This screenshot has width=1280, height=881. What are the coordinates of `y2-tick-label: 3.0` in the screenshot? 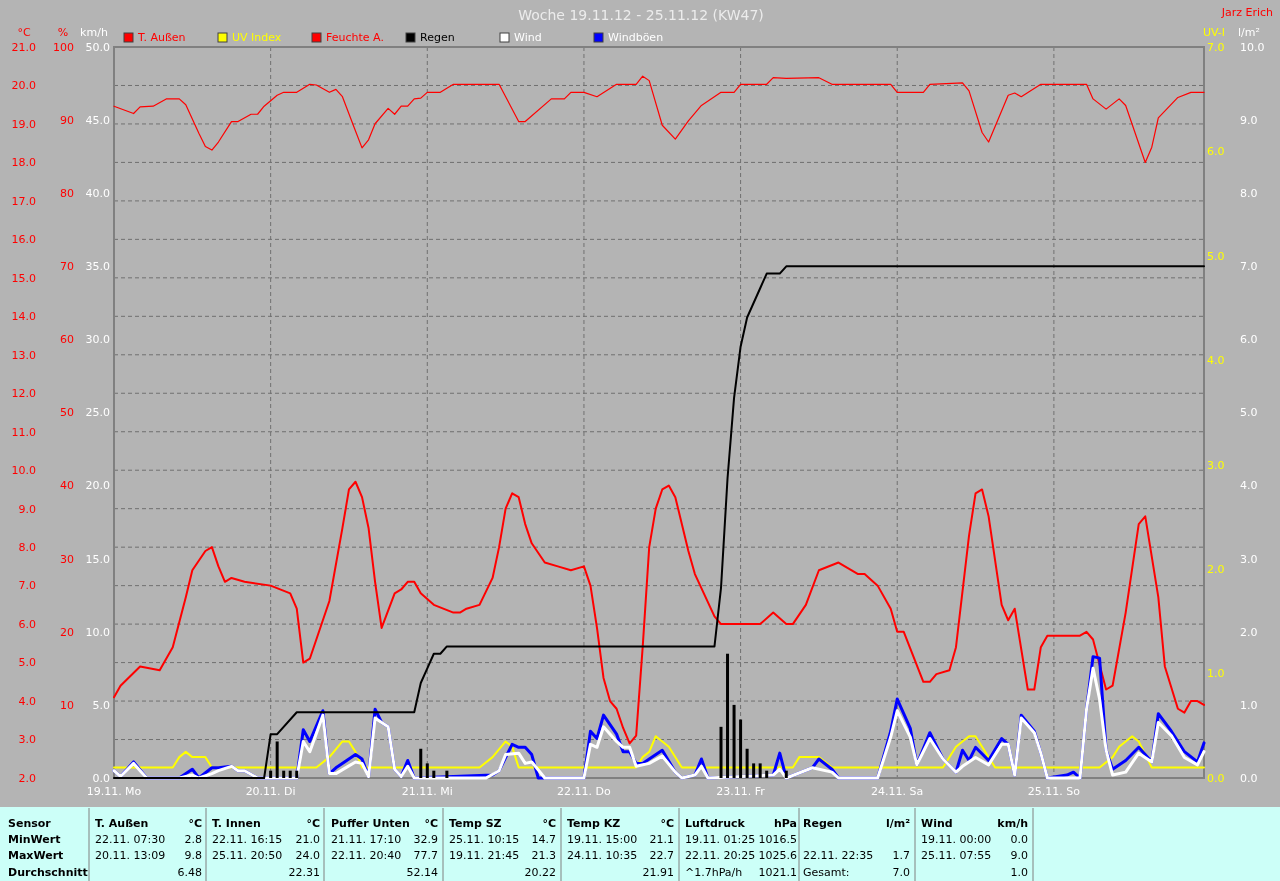 It's located at (1249, 559).